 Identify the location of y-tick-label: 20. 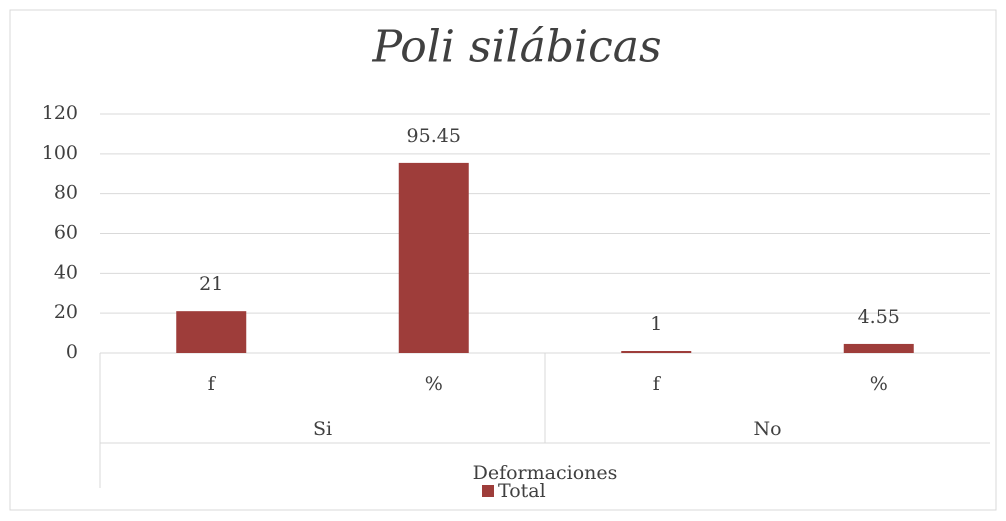
(66, 312).